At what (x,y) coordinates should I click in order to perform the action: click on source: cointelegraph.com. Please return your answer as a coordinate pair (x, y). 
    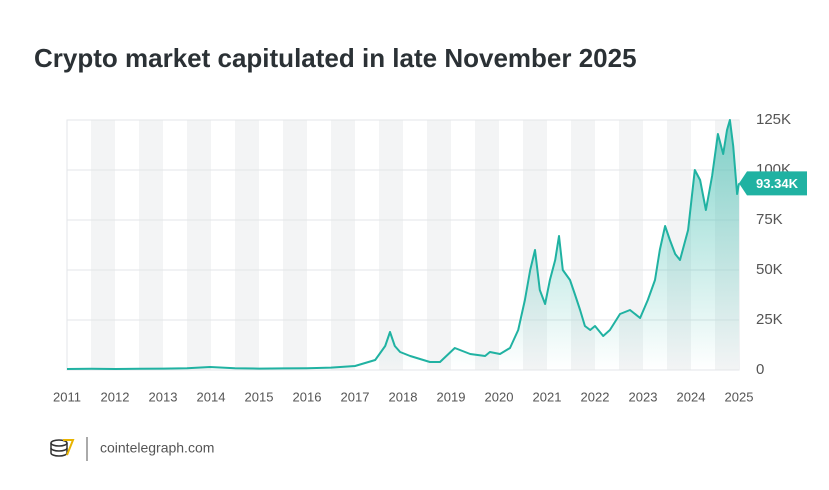
    Looking at the image, I should click on (157, 448).